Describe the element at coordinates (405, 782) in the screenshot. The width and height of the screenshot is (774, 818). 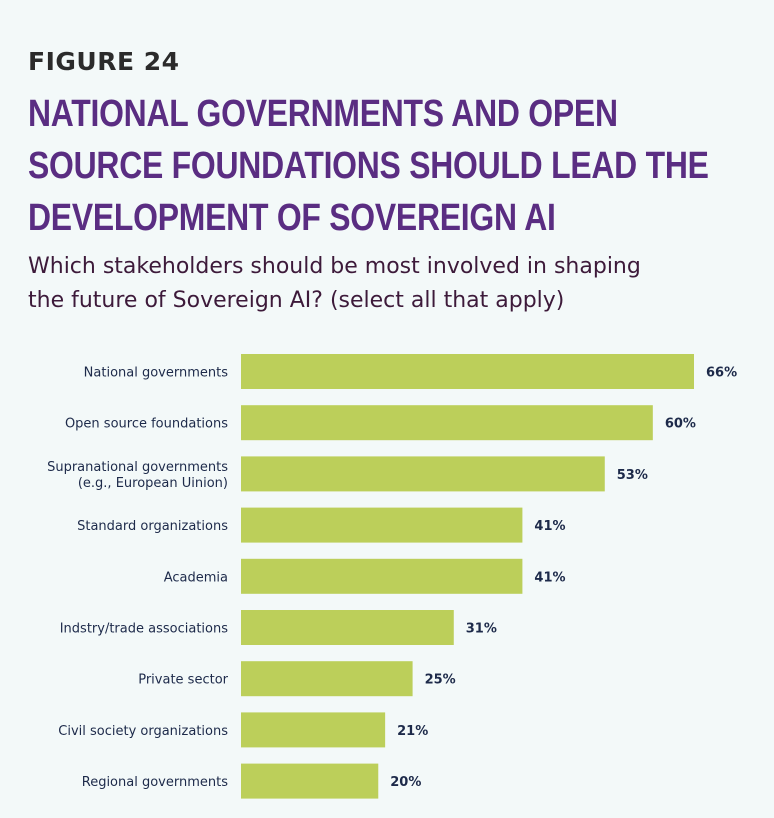
I see `value-label: 20%` at that location.